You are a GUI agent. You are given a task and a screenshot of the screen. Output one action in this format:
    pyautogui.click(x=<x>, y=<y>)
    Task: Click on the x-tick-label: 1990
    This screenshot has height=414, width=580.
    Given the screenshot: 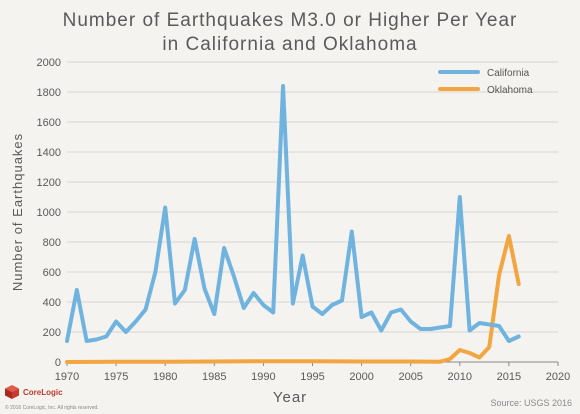 What is the action you would take?
    pyautogui.click(x=263, y=377)
    